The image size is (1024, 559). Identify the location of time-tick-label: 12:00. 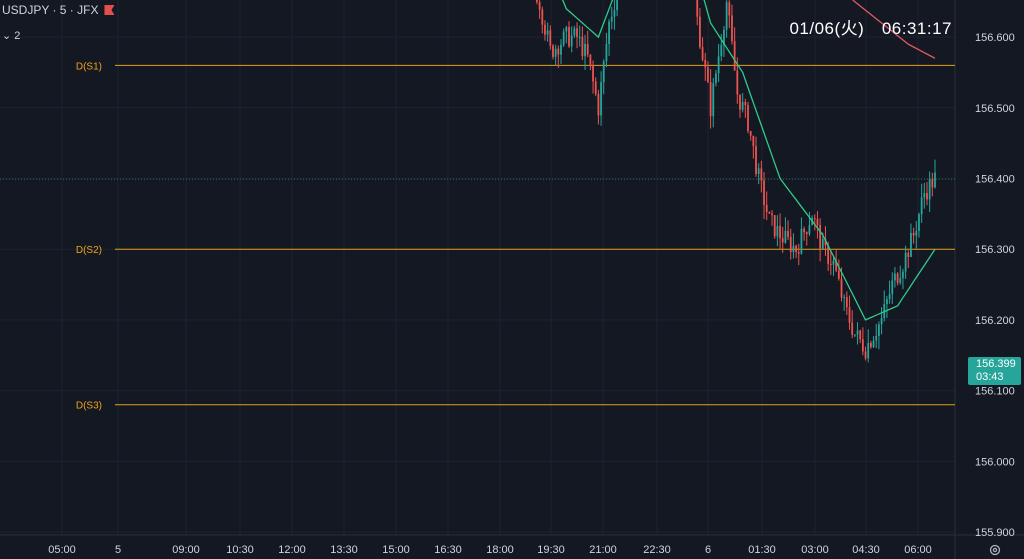
(292, 550).